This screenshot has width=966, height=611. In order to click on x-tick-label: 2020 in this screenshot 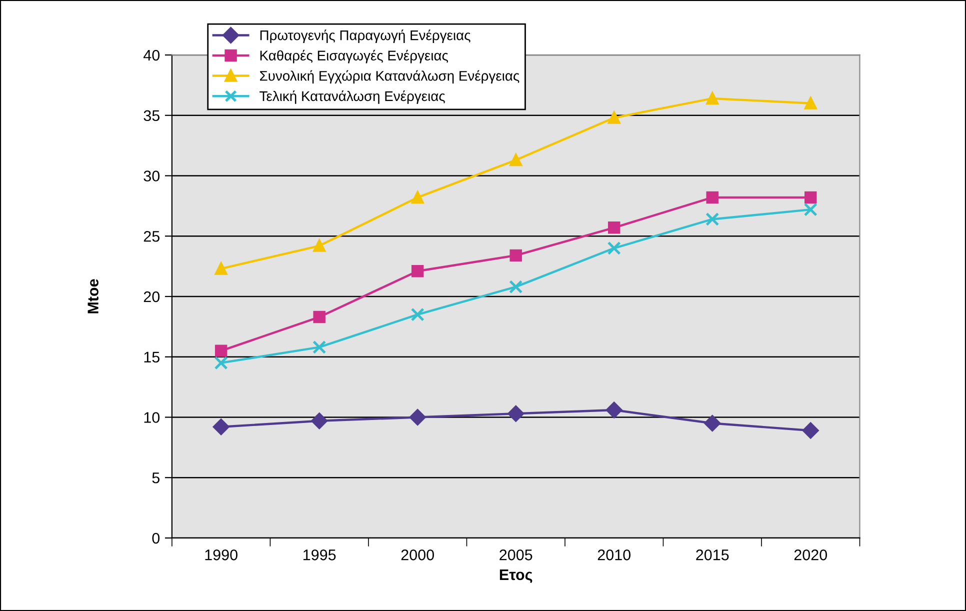, I will do `click(811, 555)`.